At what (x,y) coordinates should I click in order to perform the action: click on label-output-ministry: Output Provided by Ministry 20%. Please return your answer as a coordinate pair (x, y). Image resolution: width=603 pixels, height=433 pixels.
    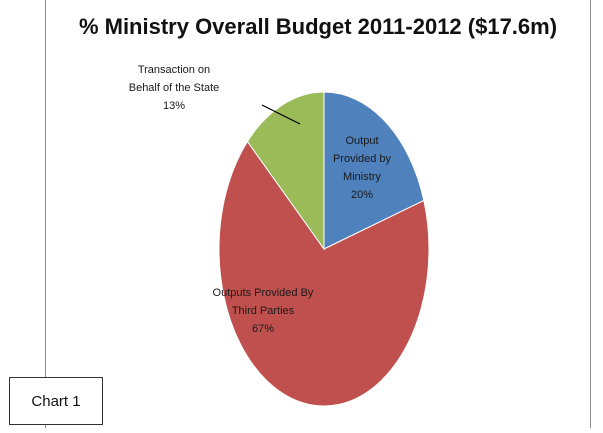
    Looking at the image, I should click on (362, 168).